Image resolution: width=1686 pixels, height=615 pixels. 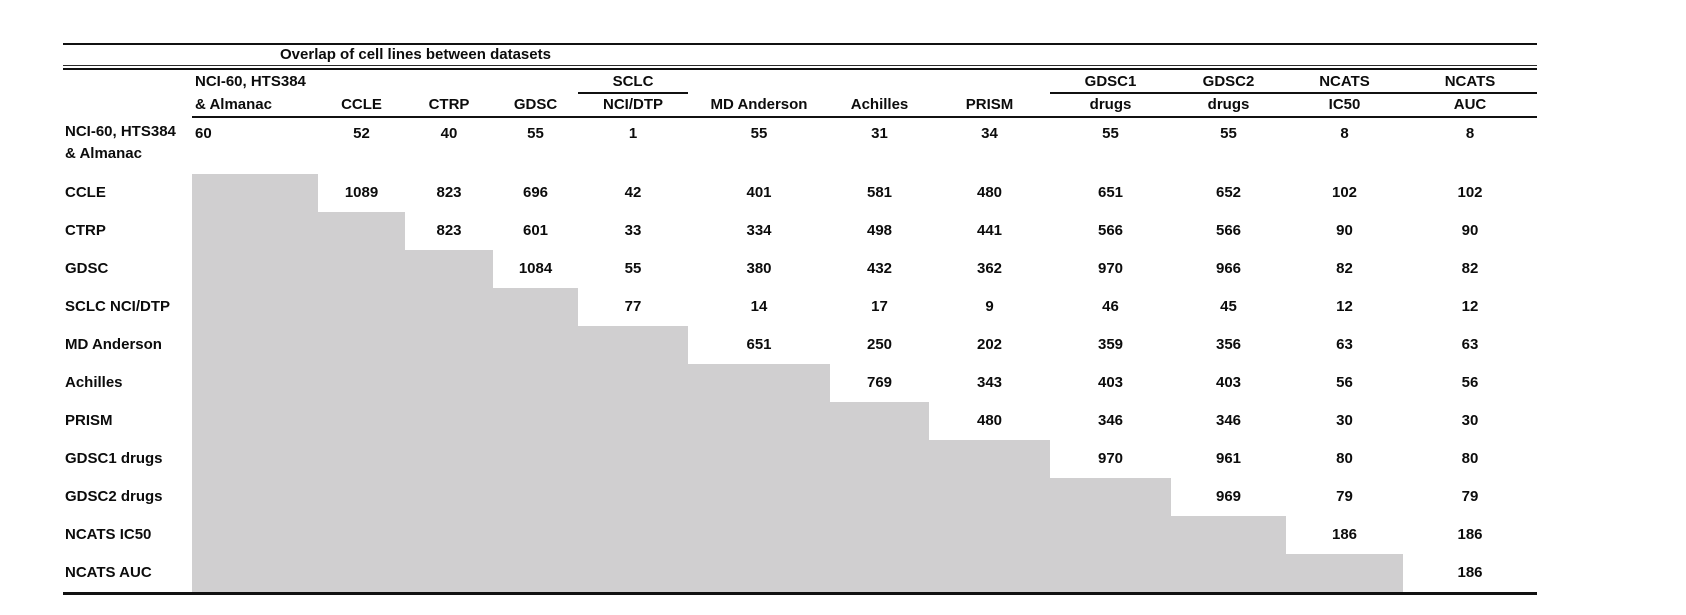 I want to click on table-row: SCLC NCI/DTP 77 14 17 9 46 45 12 12, so click(x=800, y=307).